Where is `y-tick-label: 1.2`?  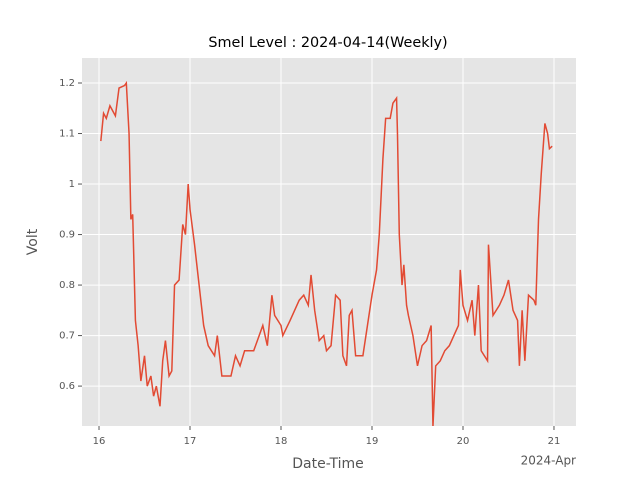
y-tick-label: 1.2 is located at coordinates (67, 83).